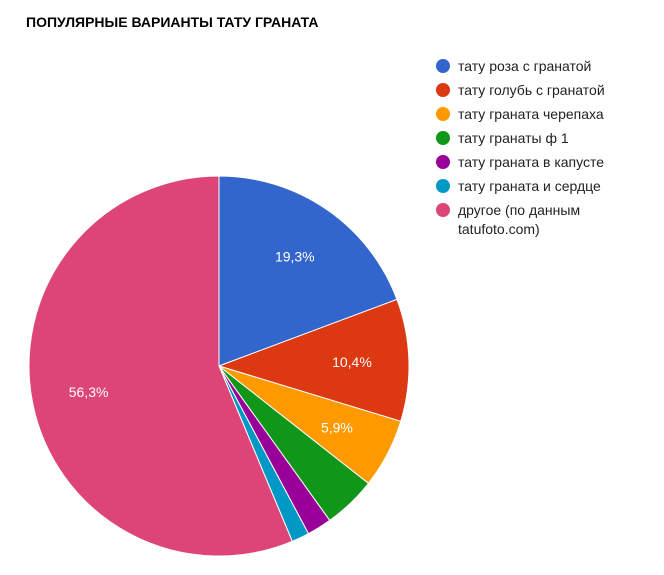  I want to click on legend-item-2: тату граната черепаха, so click(546, 114).